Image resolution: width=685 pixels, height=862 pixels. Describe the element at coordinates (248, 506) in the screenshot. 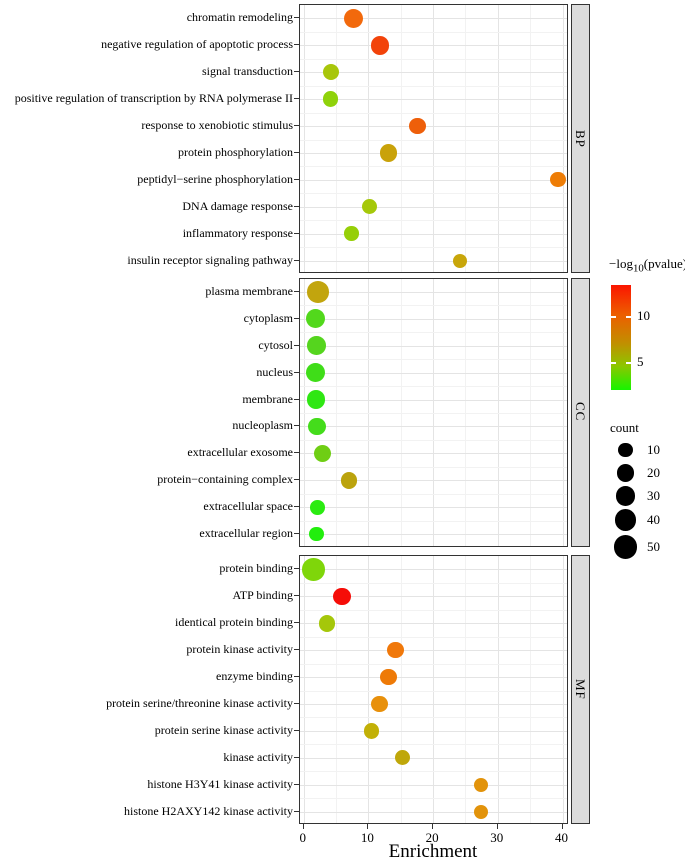

I see `y-axis-label: extracellular space` at that location.